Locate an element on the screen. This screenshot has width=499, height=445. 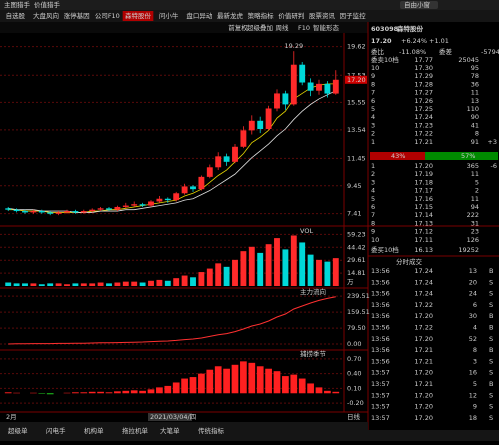
trade-price: 17.24 is located at coordinates (423, 271).